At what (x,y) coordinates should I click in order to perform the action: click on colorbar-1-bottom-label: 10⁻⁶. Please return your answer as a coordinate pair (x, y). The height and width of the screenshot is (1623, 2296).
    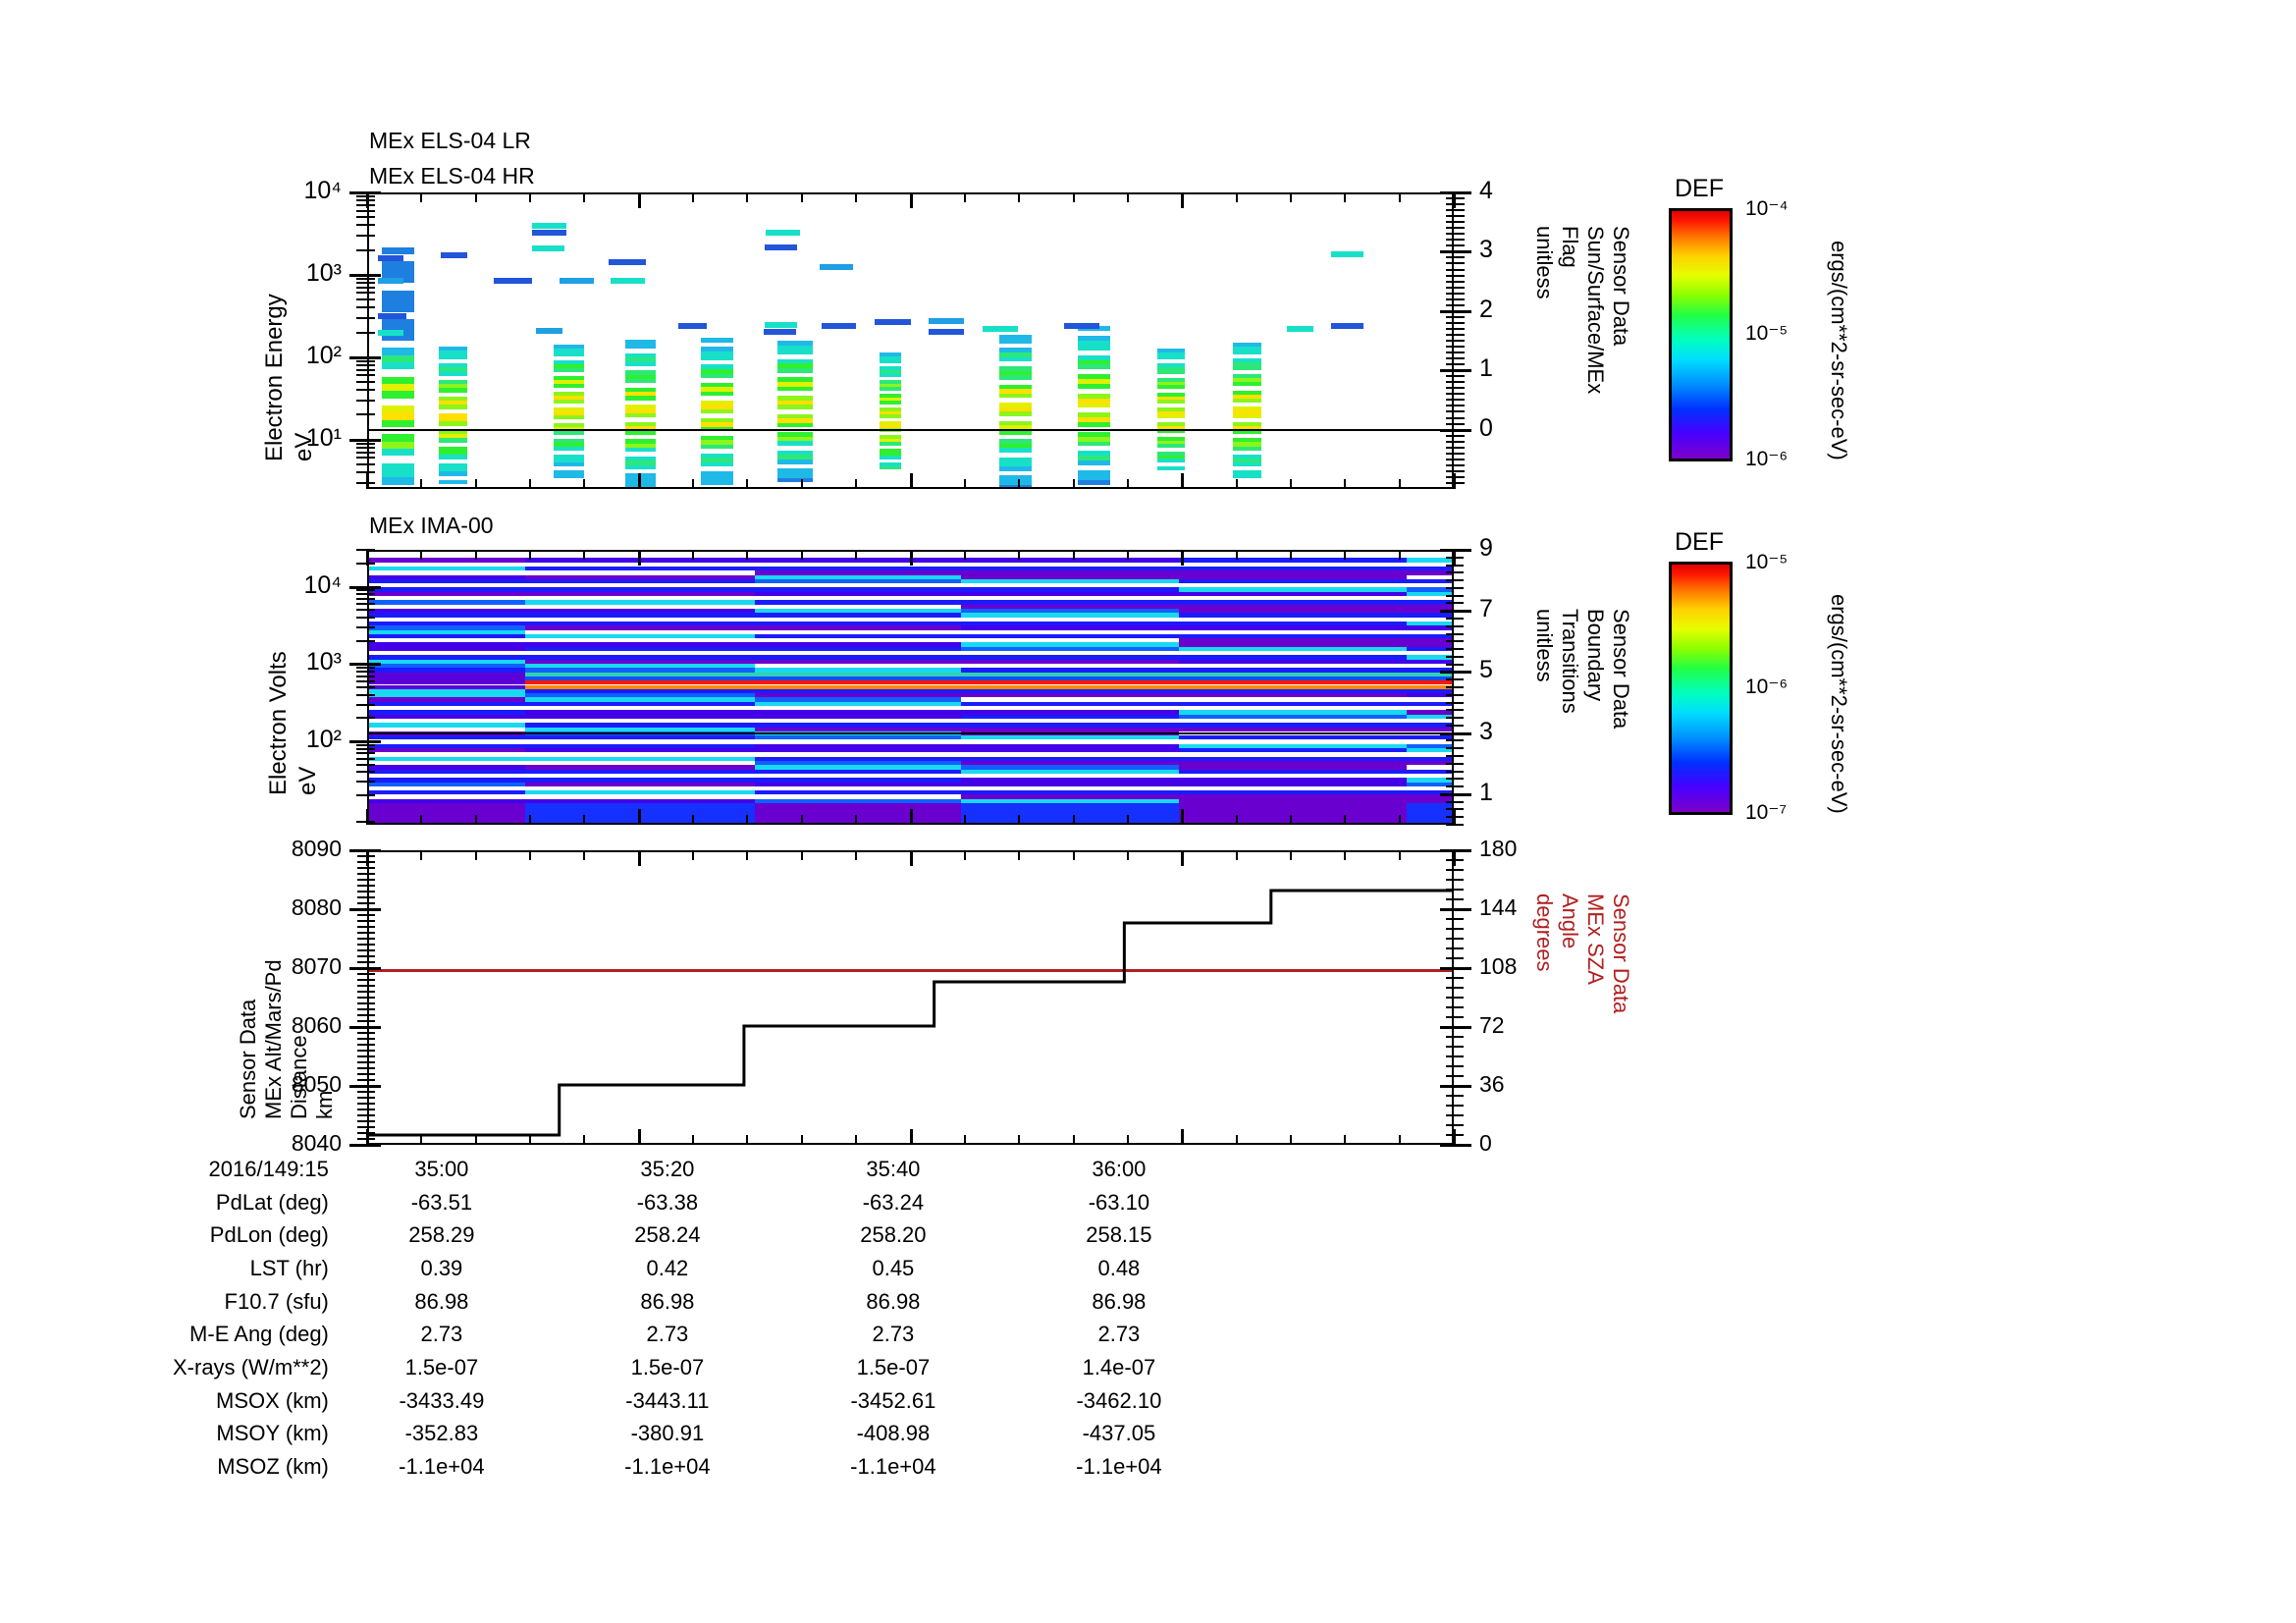
    Looking at the image, I should click on (1767, 459).